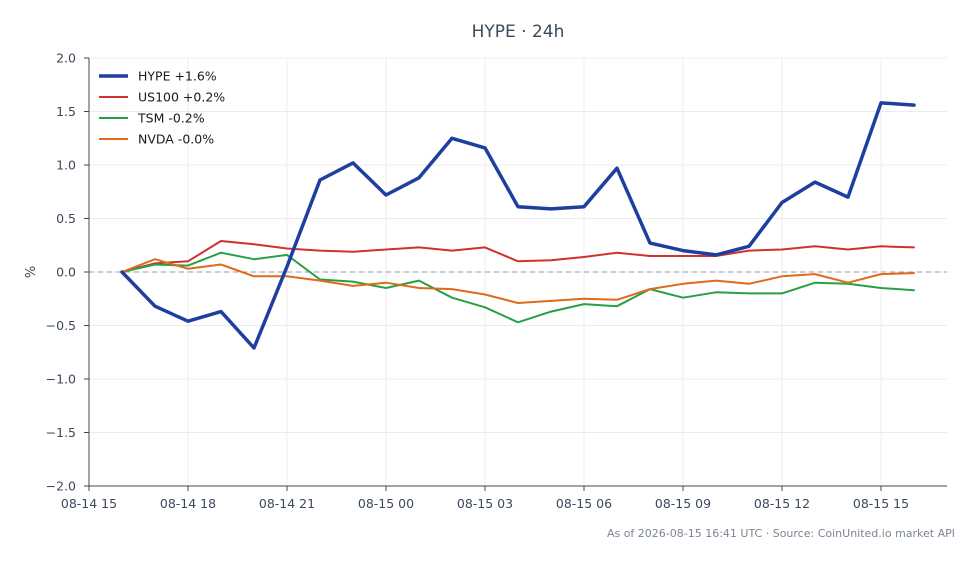 This screenshot has height=564, width=979. Describe the element at coordinates (181, 97) in the screenshot. I see `legend-label-us100: US100 +0.2%` at that location.